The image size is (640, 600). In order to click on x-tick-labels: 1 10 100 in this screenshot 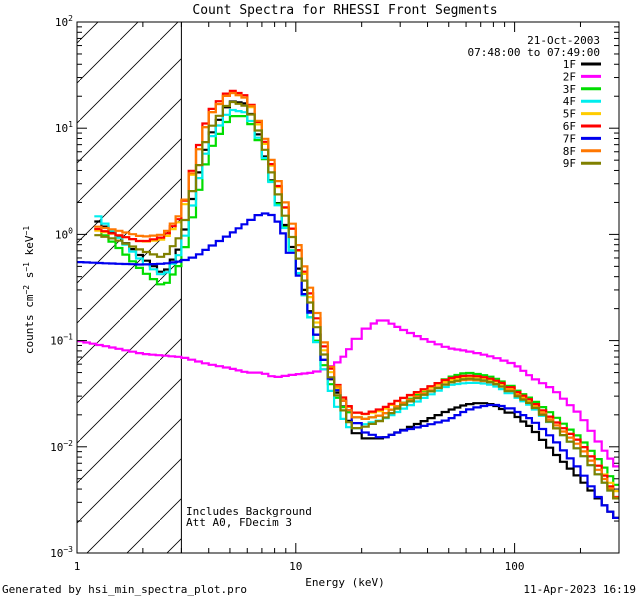, I will do `click(299, 566)`.